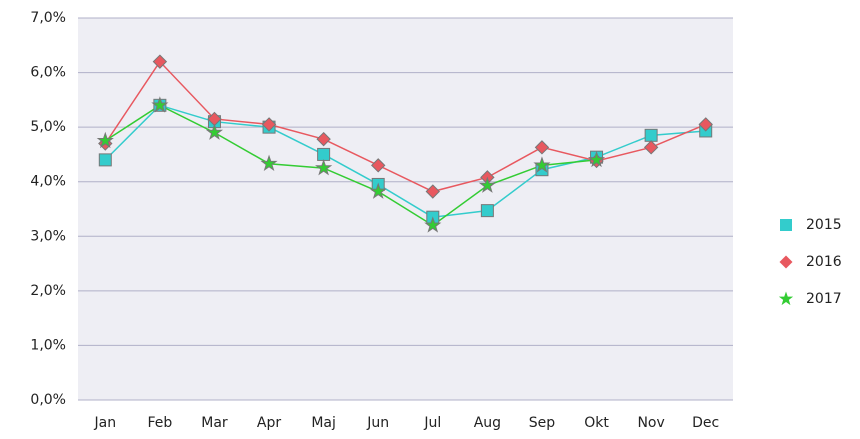 The image size is (860, 439). What do you see at coordinates (377, 423) in the screenshot?
I see `x-tick-label: Jun` at bounding box center [377, 423].